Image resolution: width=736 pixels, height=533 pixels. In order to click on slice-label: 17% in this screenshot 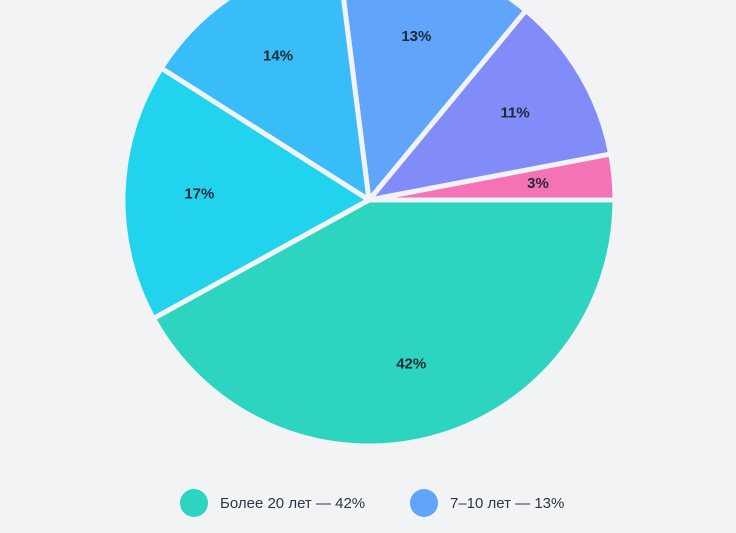, I will do `click(199, 194)`.